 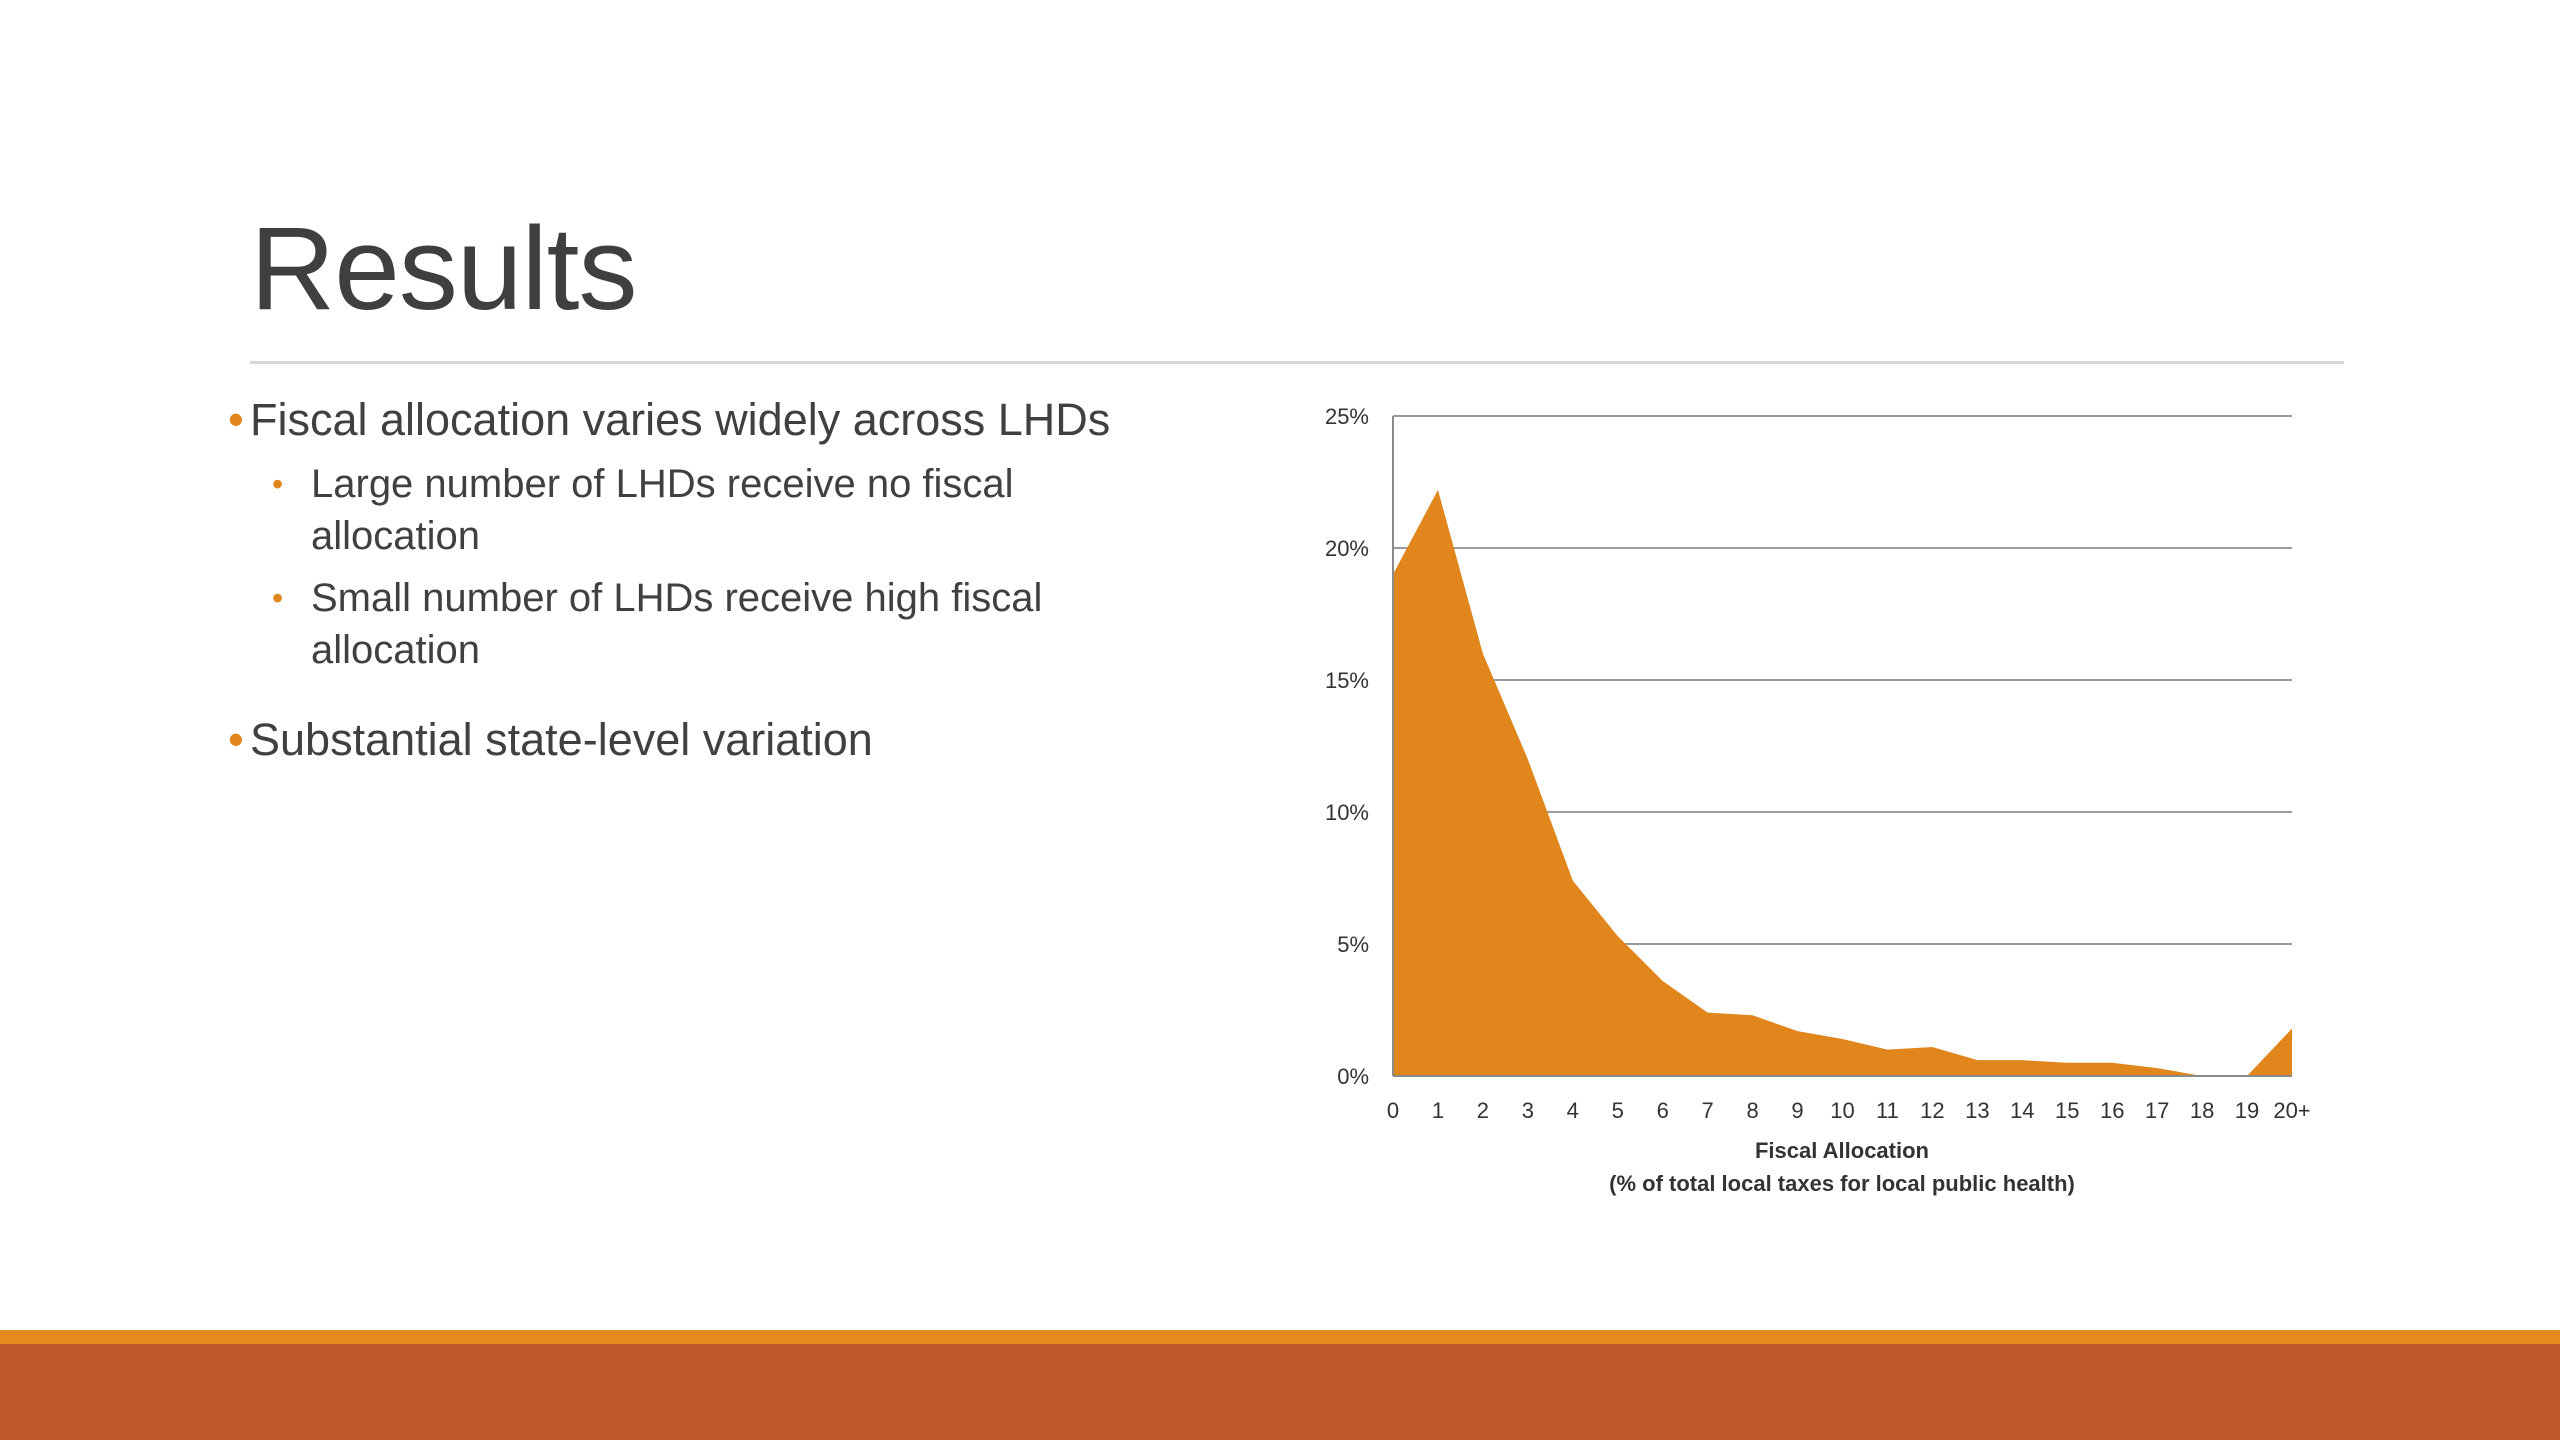 I want to click on bullet-item: • Substantial state-level variation, so click(x=728, y=740).